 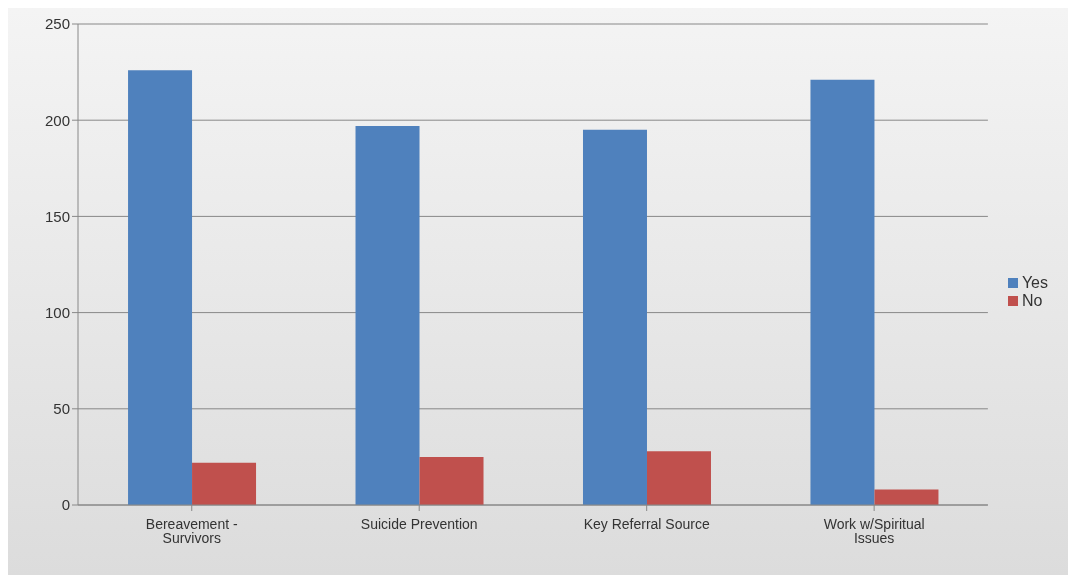 I want to click on x-tick-label: Bereavement - Survivors, so click(x=191, y=530).